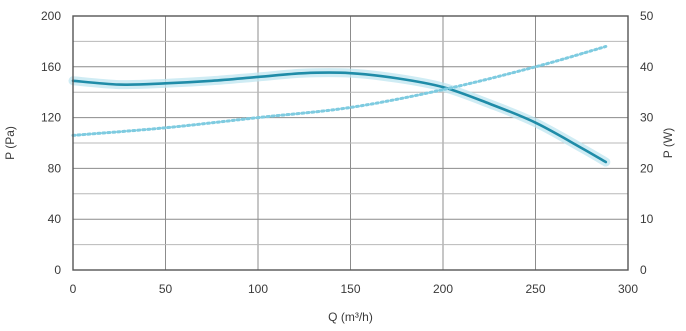 This screenshot has height=331, width=686. I want to click on y-right-tick-label: 0, so click(643, 270).